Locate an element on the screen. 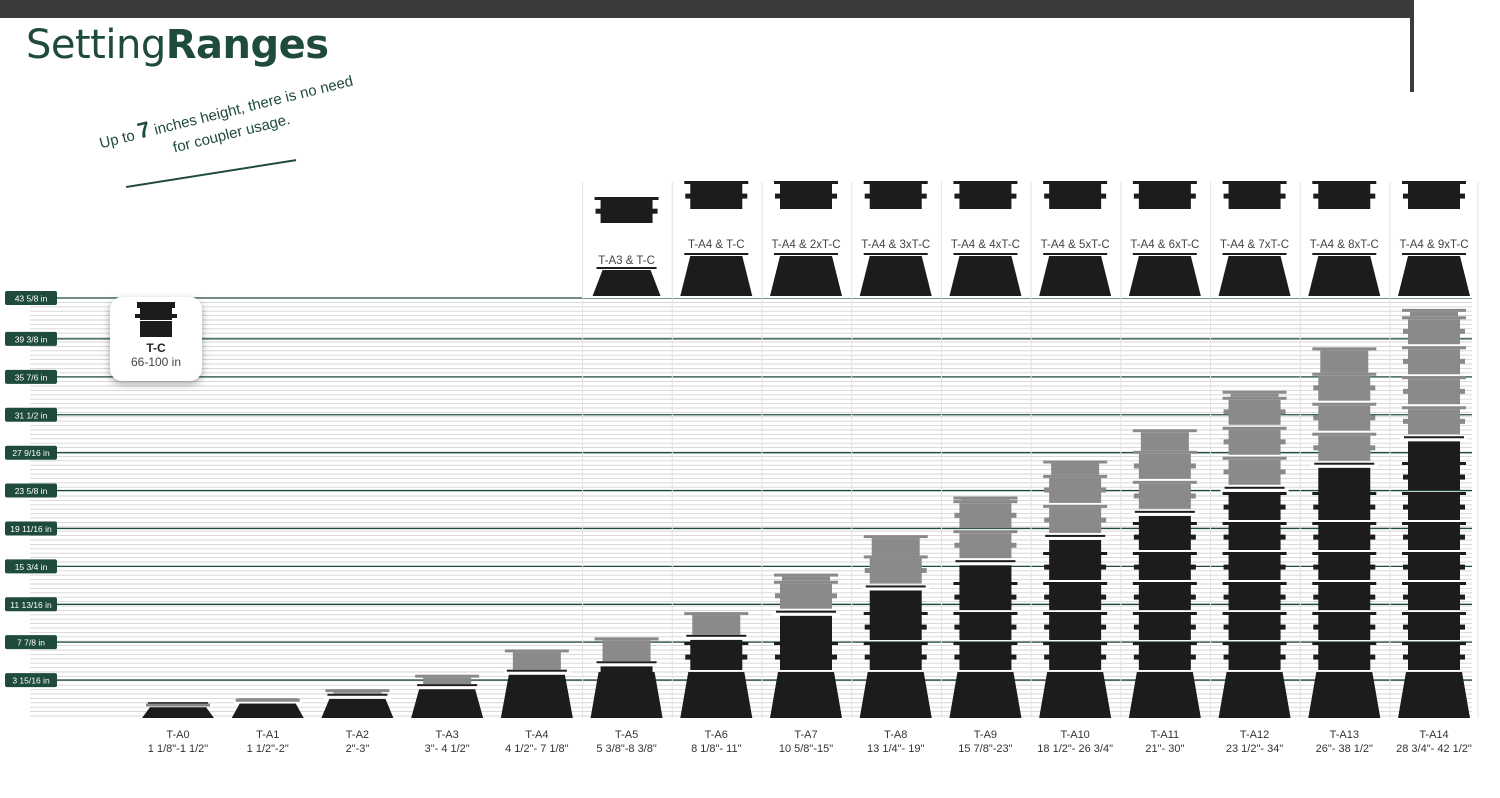 This screenshot has height=798, width=1500. combo-label: T-A4 & 2xT-C is located at coordinates (805, 245).